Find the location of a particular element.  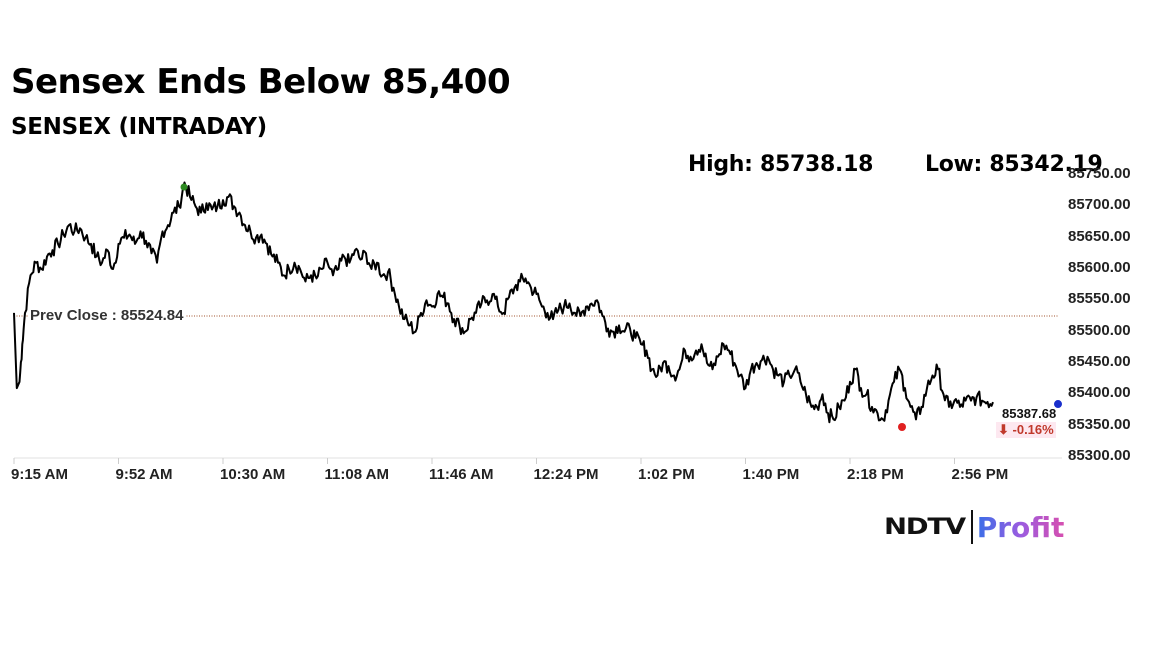

y-axis-tick-label: 85650.00 is located at coordinates (1099, 236).